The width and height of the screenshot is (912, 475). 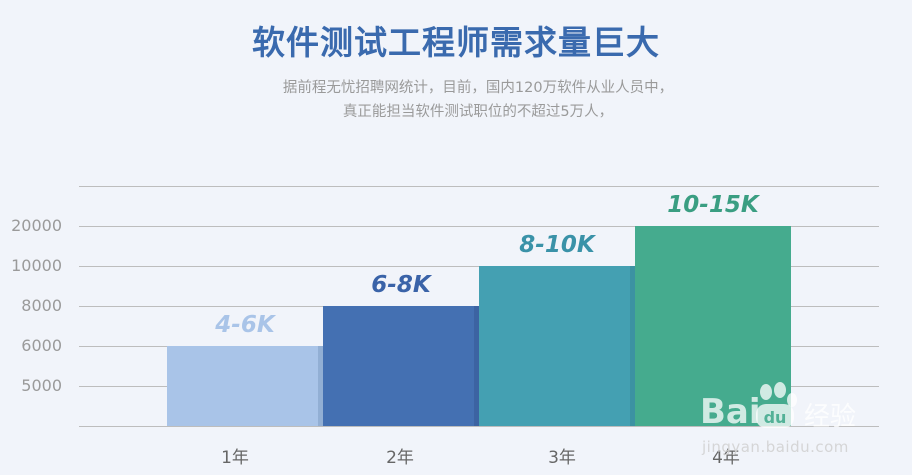 What do you see at coordinates (557, 245) in the screenshot?
I see `bar-data-label: 8-10K` at bounding box center [557, 245].